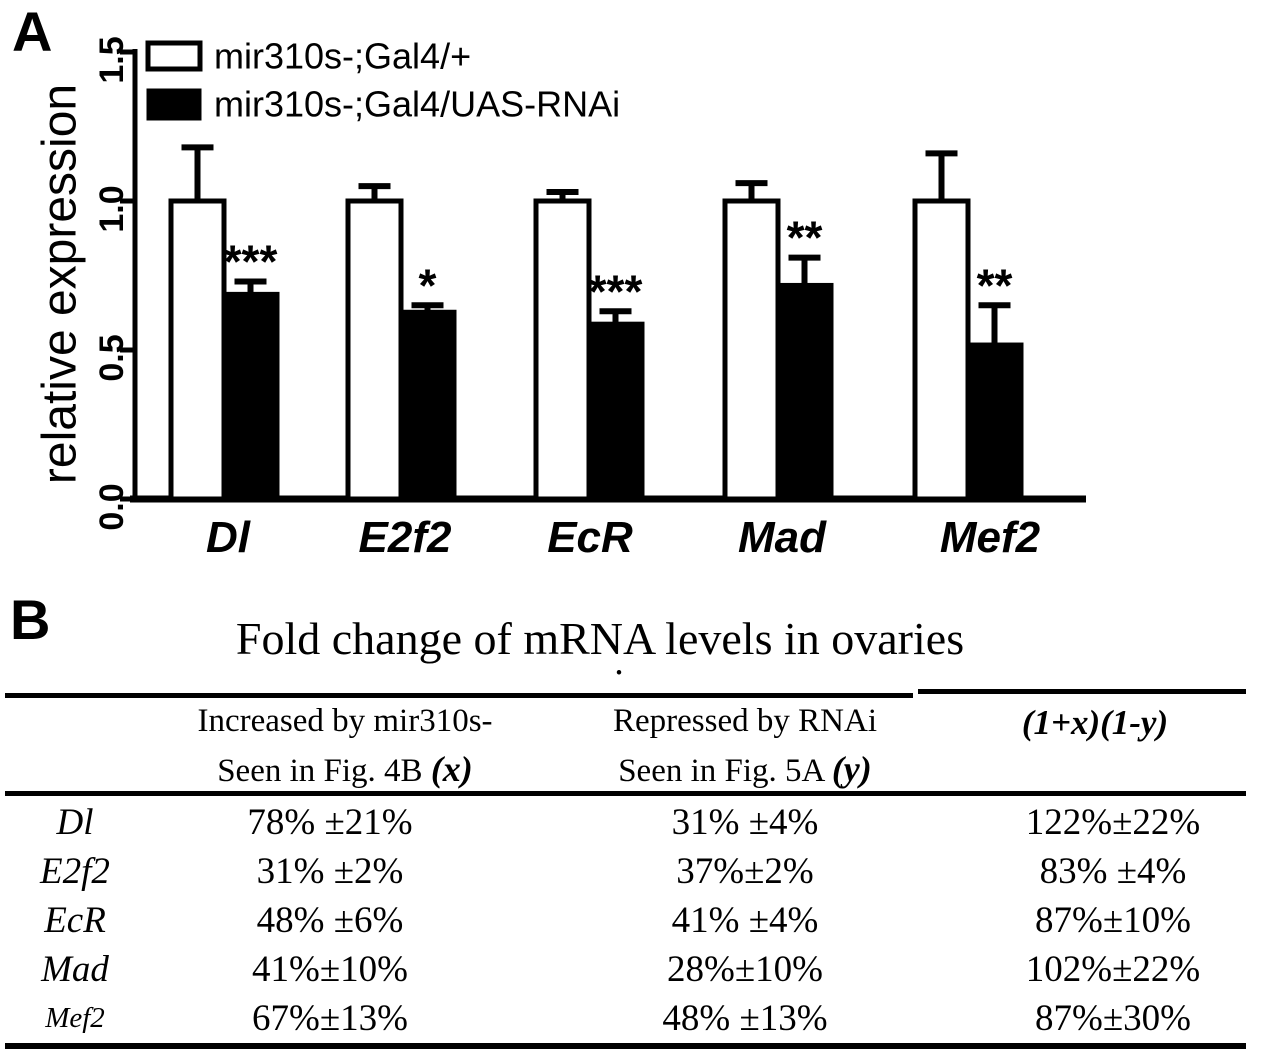 The width and height of the screenshot is (1280, 1053). Describe the element at coordinates (625, 1046) in the screenshot. I see `table-bottom-rule` at that location.